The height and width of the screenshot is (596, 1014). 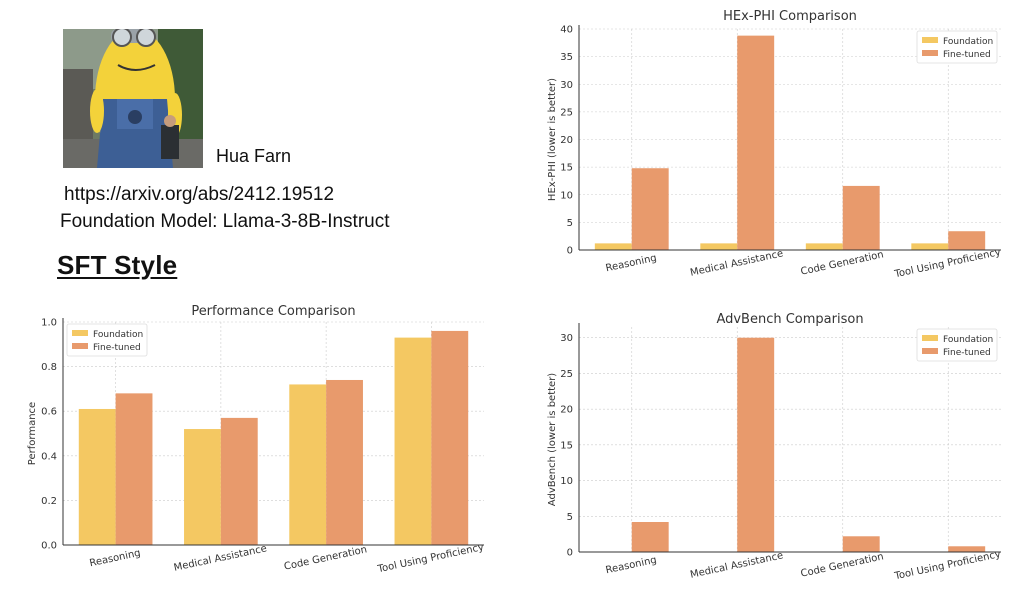 What do you see at coordinates (566, 30) in the screenshot?
I see `y-tick-label: 40` at bounding box center [566, 30].